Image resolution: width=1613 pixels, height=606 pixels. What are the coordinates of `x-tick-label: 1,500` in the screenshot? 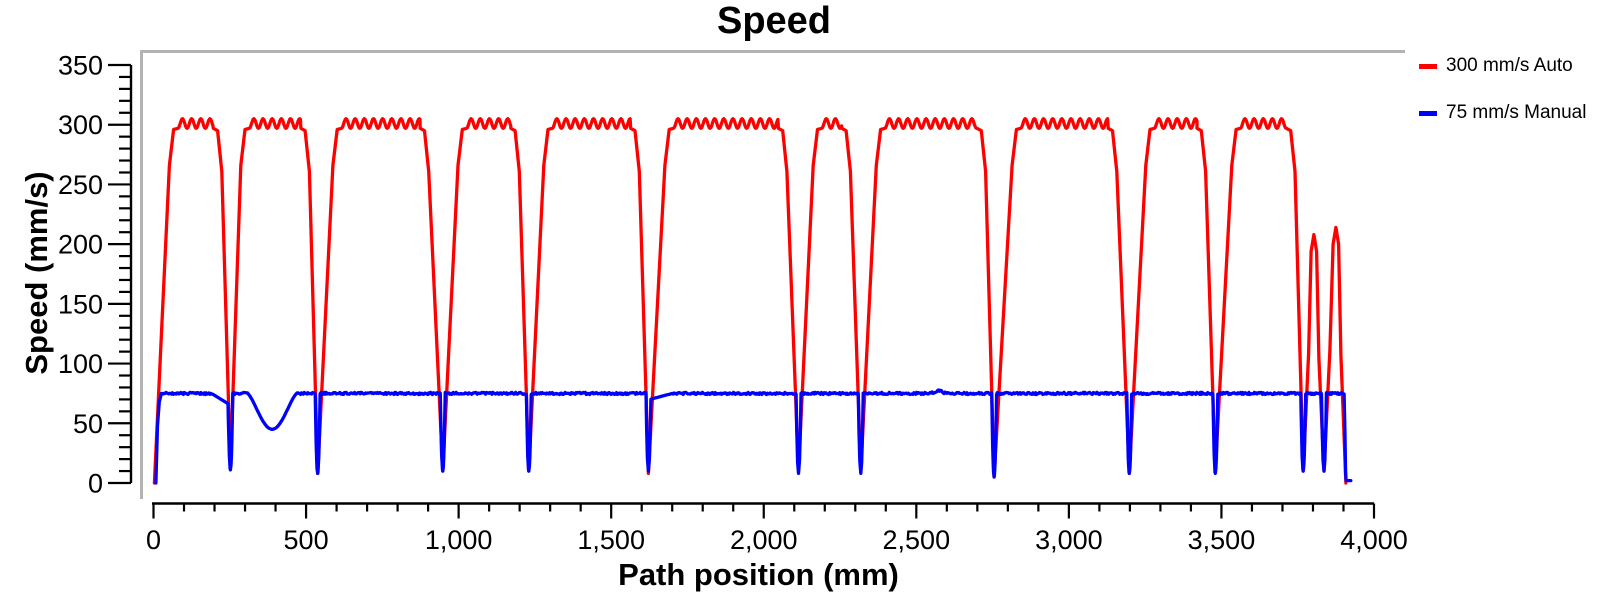 It's located at (611, 540).